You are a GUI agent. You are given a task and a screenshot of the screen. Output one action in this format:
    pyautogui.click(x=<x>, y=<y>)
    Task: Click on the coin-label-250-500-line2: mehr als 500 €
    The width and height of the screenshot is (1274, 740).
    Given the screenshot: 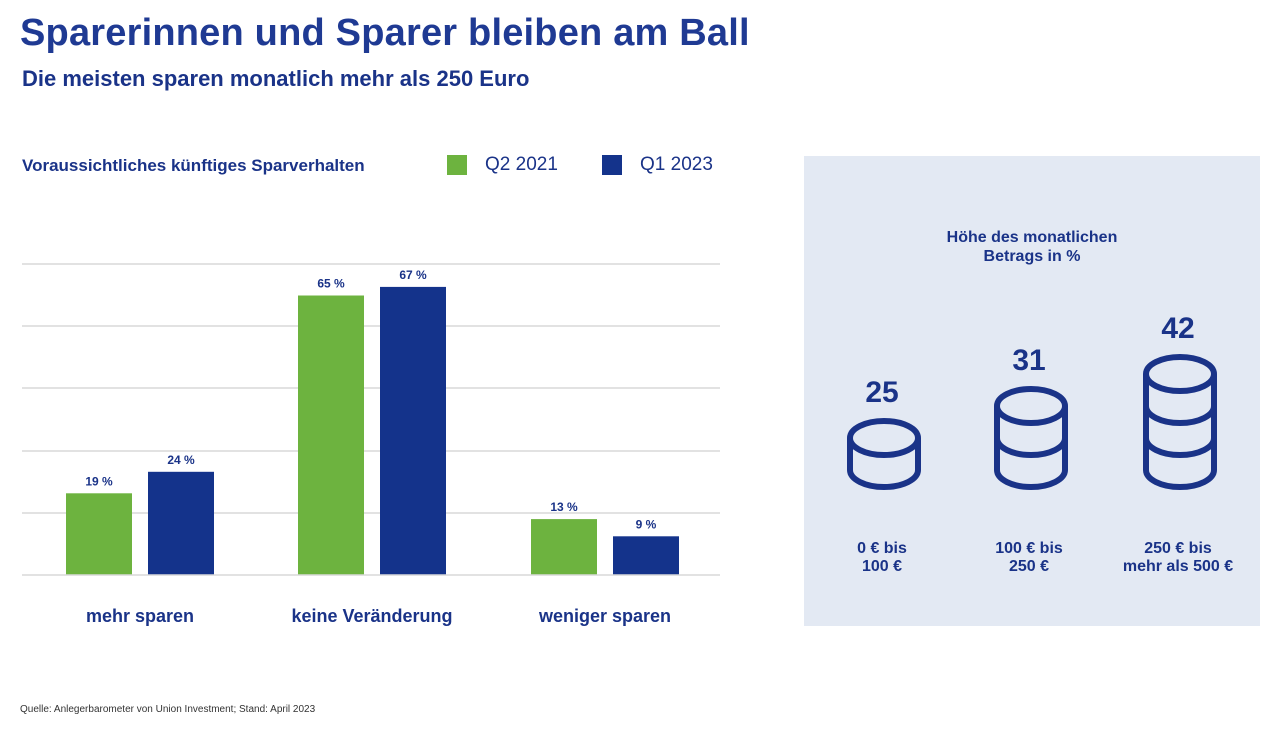 What is the action you would take?
    pyautogui.click(x=1178, y=566)
    